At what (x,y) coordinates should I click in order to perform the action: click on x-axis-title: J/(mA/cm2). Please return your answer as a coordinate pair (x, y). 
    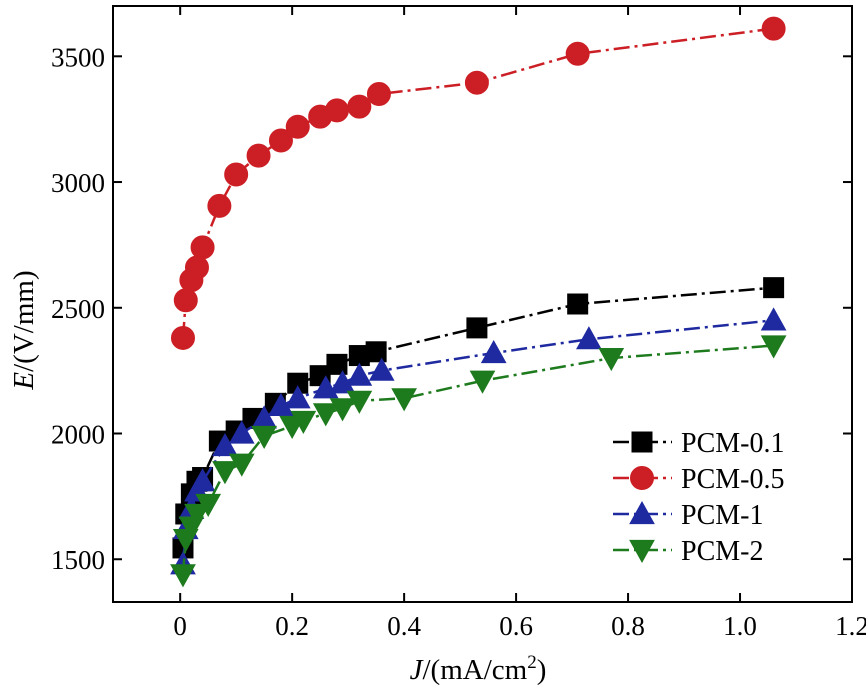
    Looking at the image, I should click on (478, 669).